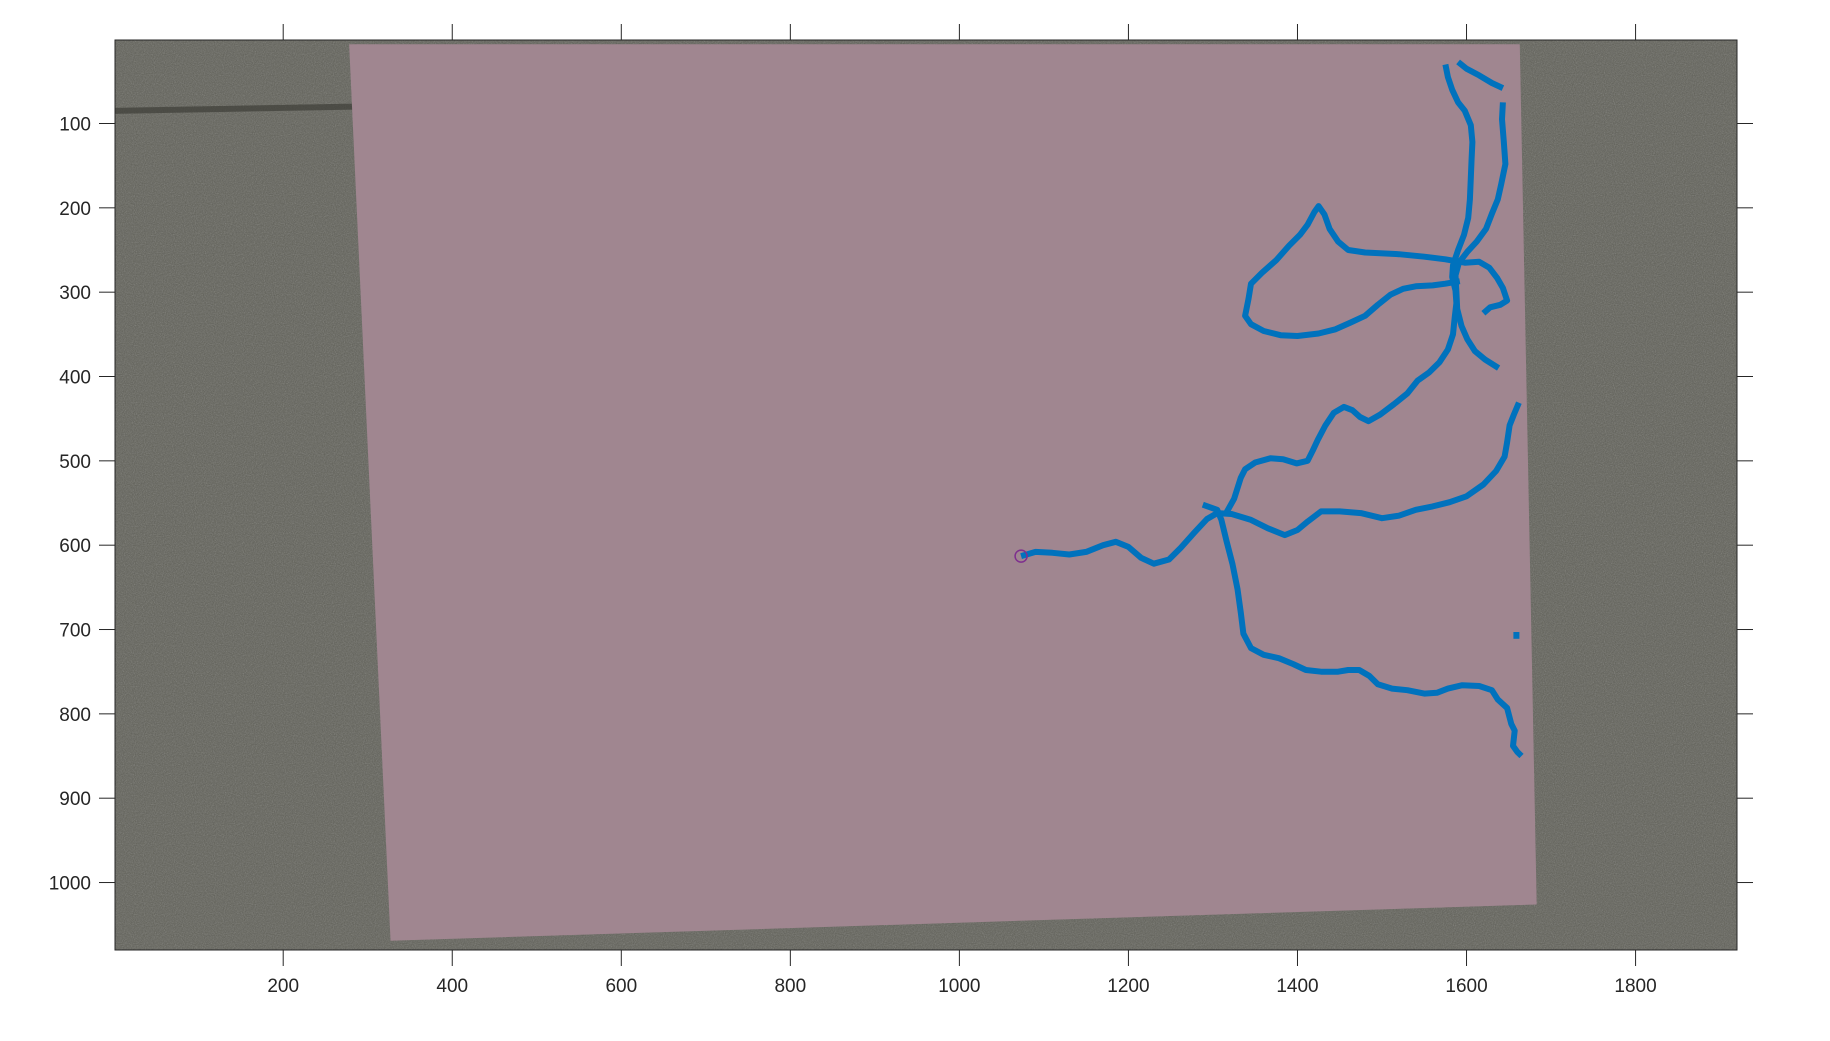  What do you see at coordinates (75, 715) in the screenshot?
I see `y-tick-label: 800` at bounding box center [75, 715].